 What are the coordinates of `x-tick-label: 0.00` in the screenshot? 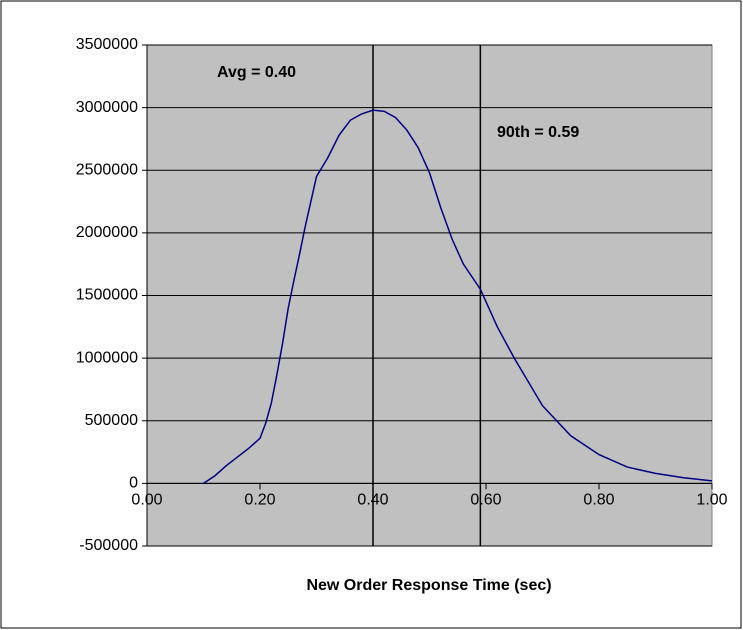 It's located at (146, 500).